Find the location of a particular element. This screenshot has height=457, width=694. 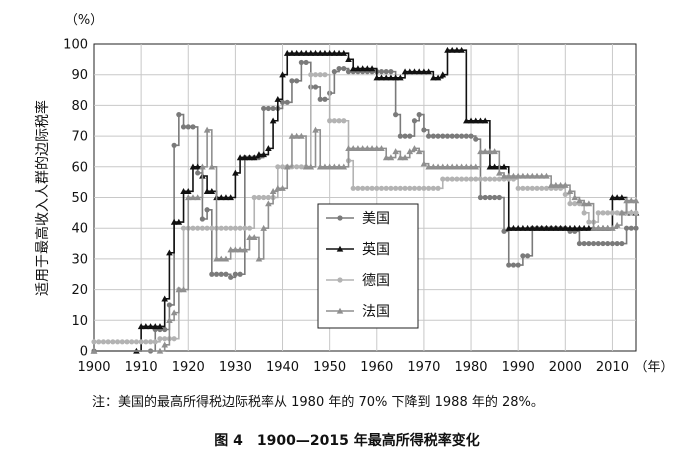

y-tick-label: 40 is located at coordinates (79, 229).